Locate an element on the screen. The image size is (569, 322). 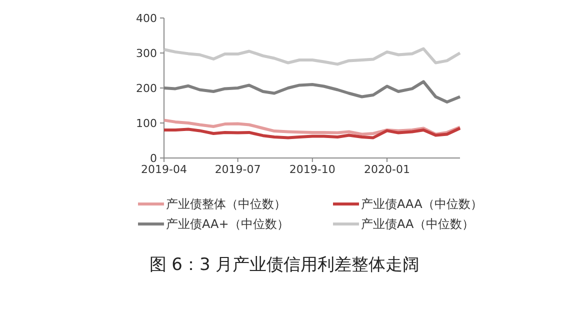
y-tick-label: 200 is located at coordinates (146, 88).